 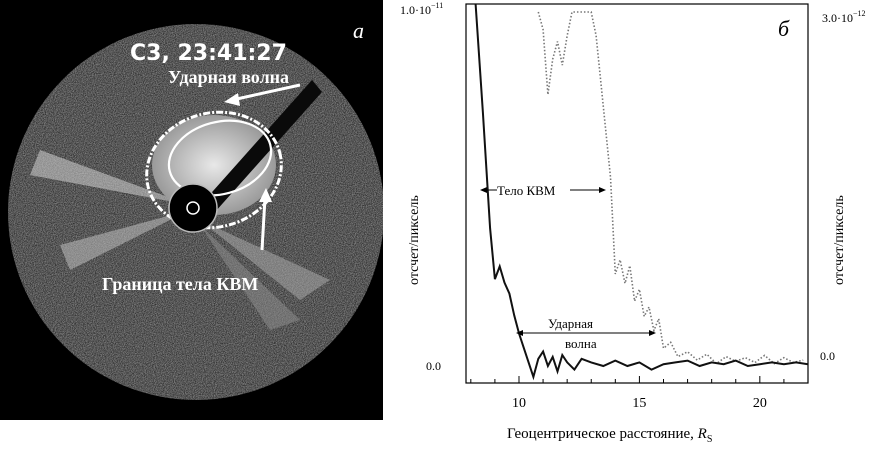 I want to click on y-right-top-label: 3.0·10⁻¹², so click(x=844, y=17).